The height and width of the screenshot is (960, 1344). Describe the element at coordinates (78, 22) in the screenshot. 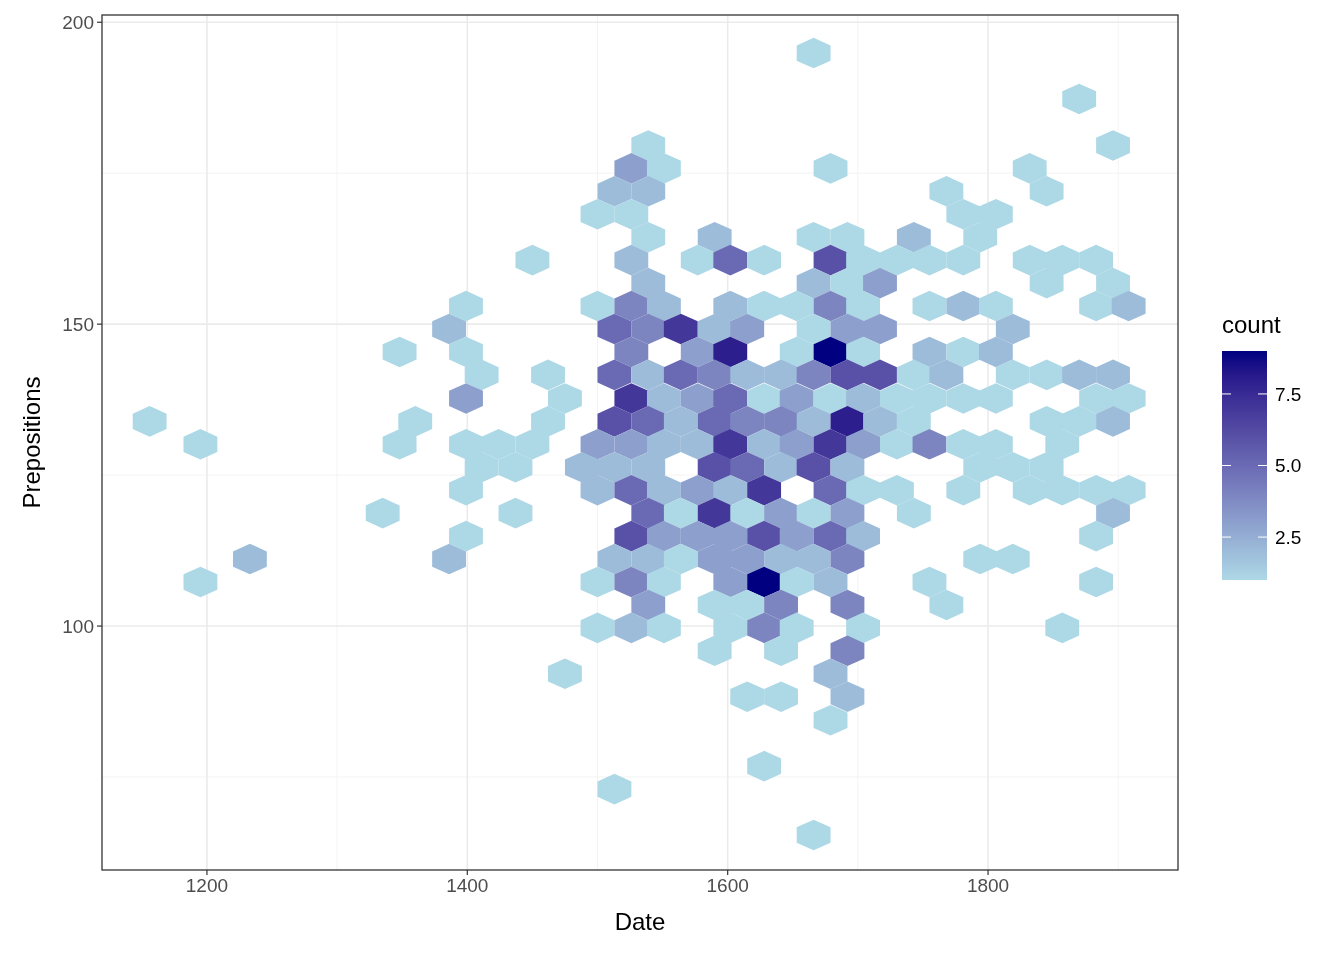

I see `y-tick-label: 200` at that location.